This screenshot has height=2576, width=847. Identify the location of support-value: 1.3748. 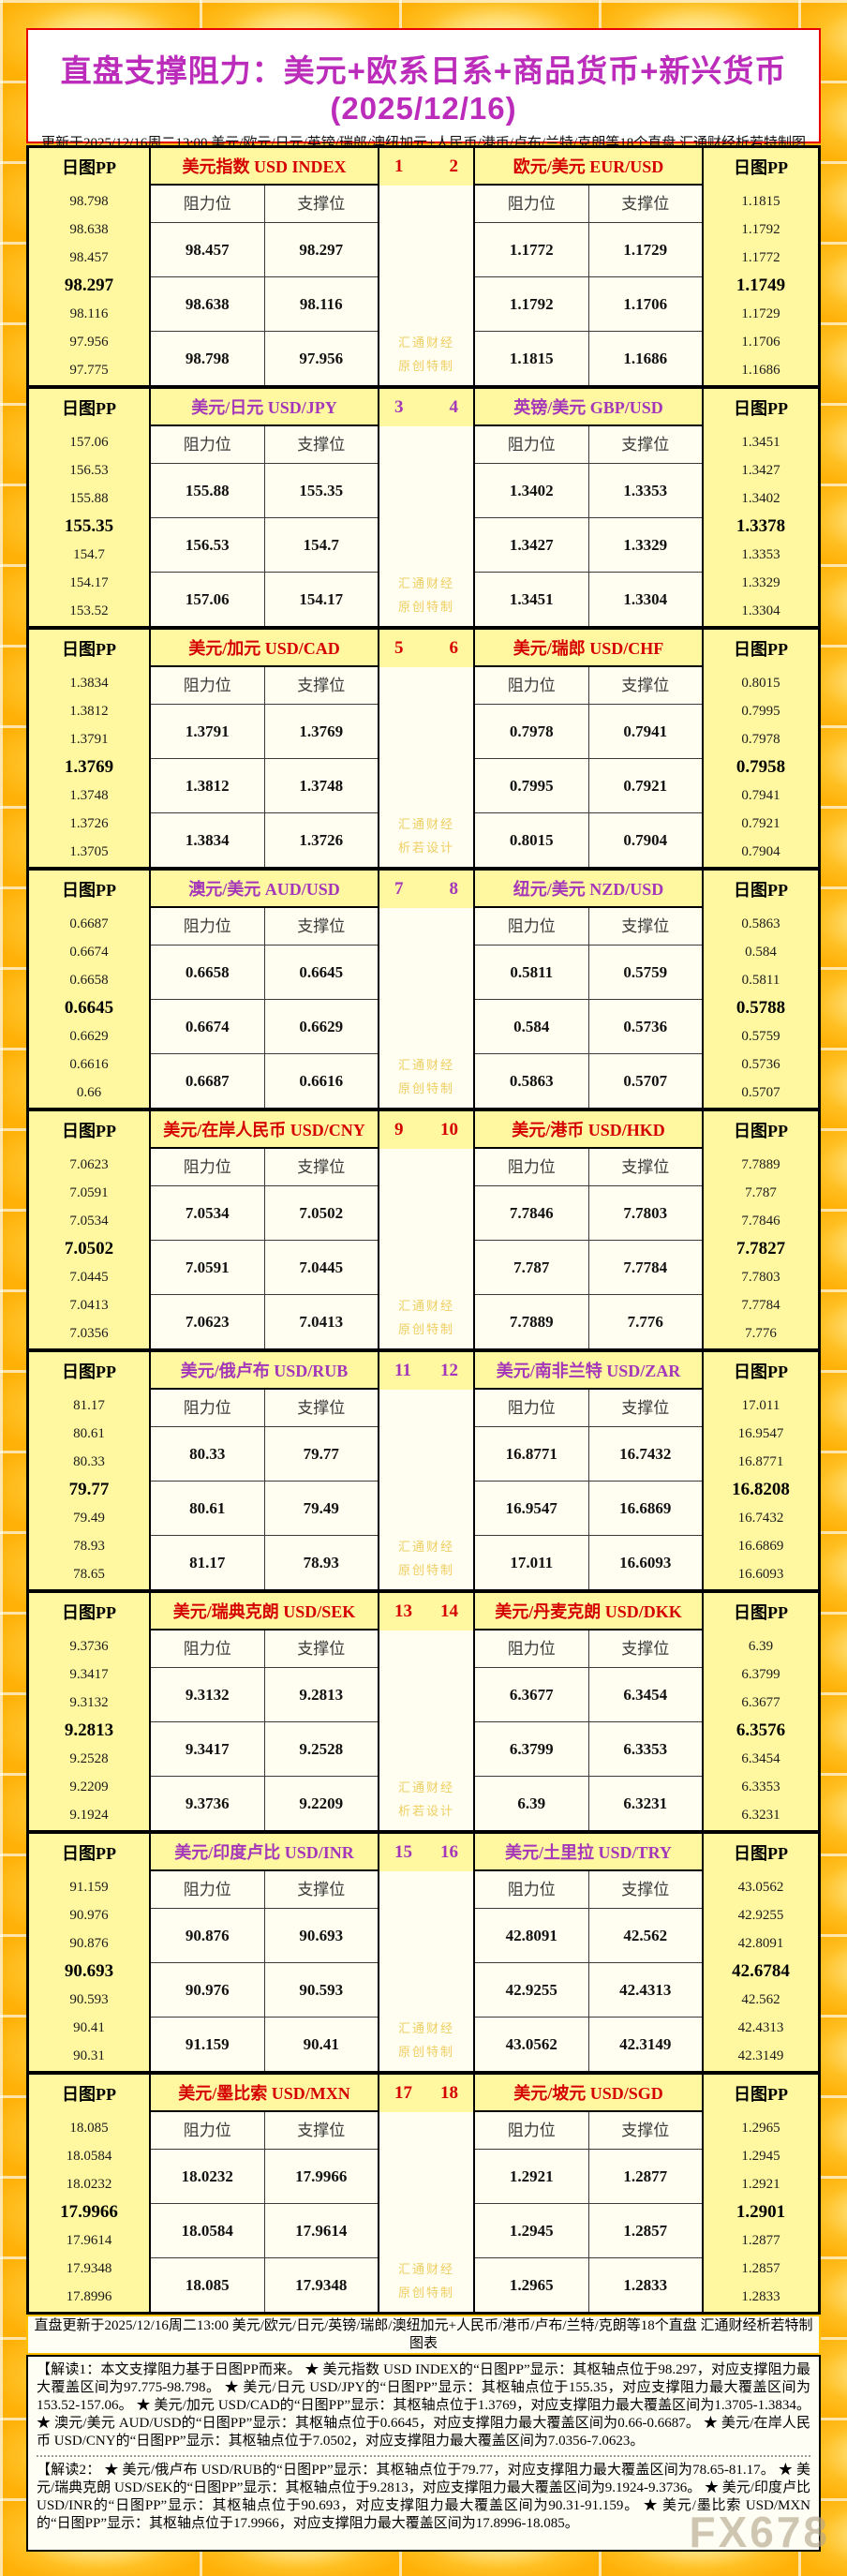
(321, 785).